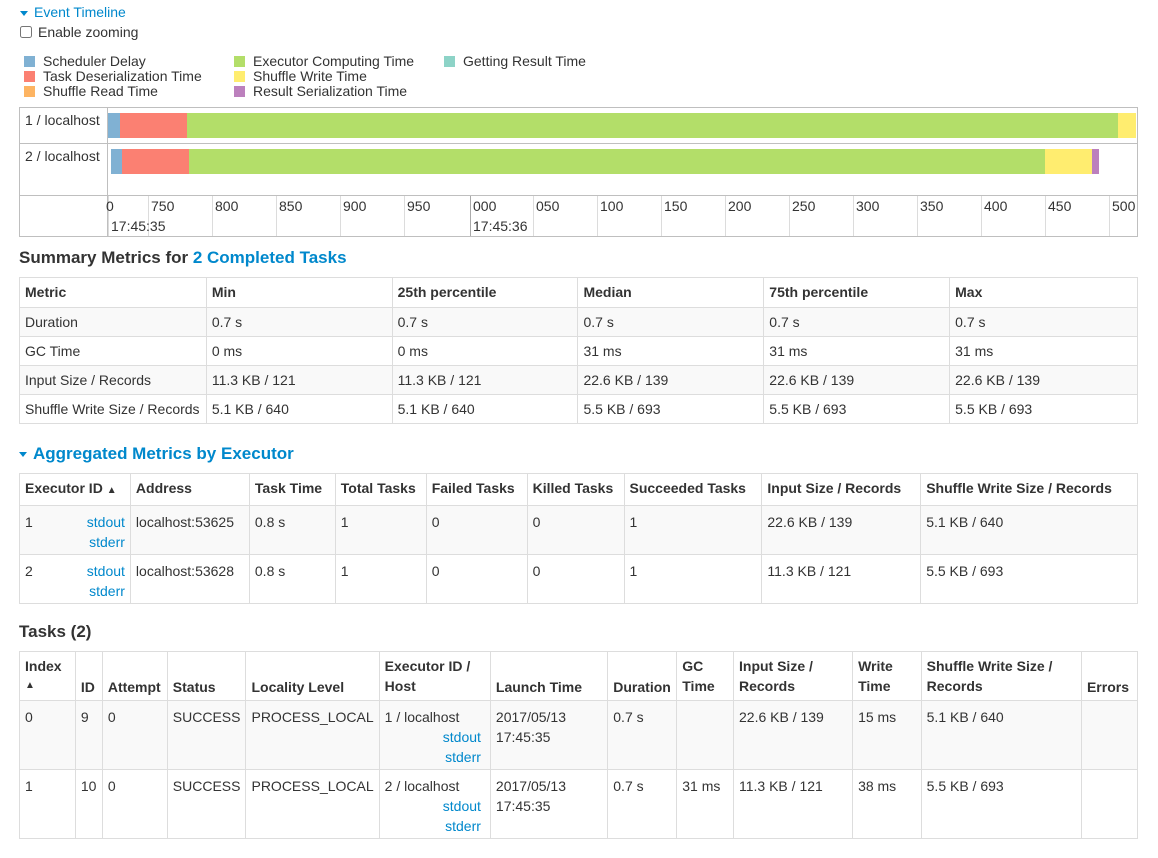  What do you see at coordinates (1109, 676) in the screenshot?
I see `column-header: Errors` at bounding box center [1109, 676].